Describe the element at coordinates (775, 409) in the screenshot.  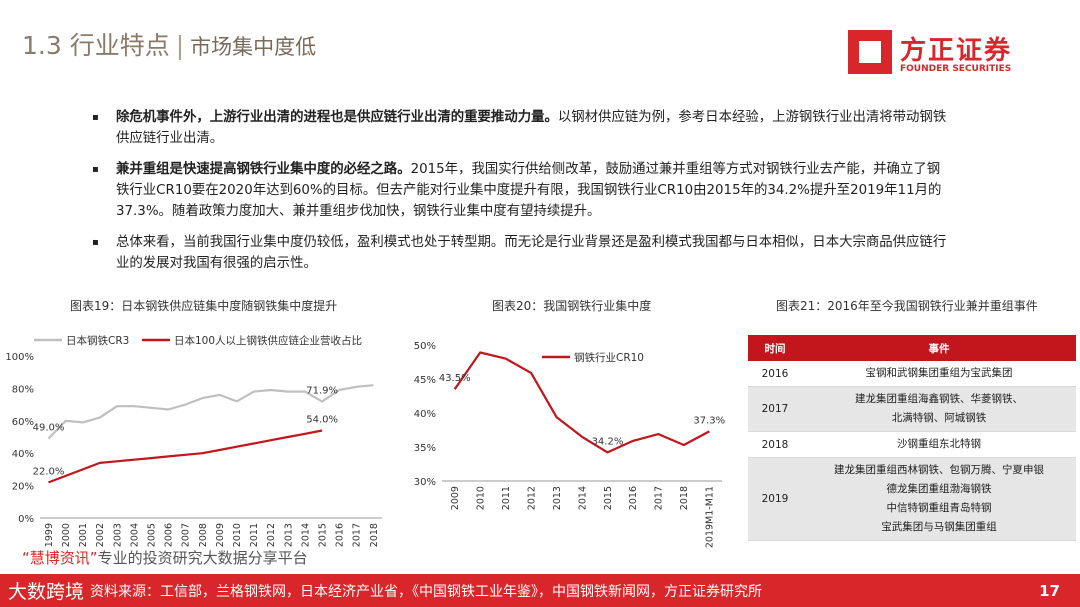
I see `table-year-cell: 2017` at that location.